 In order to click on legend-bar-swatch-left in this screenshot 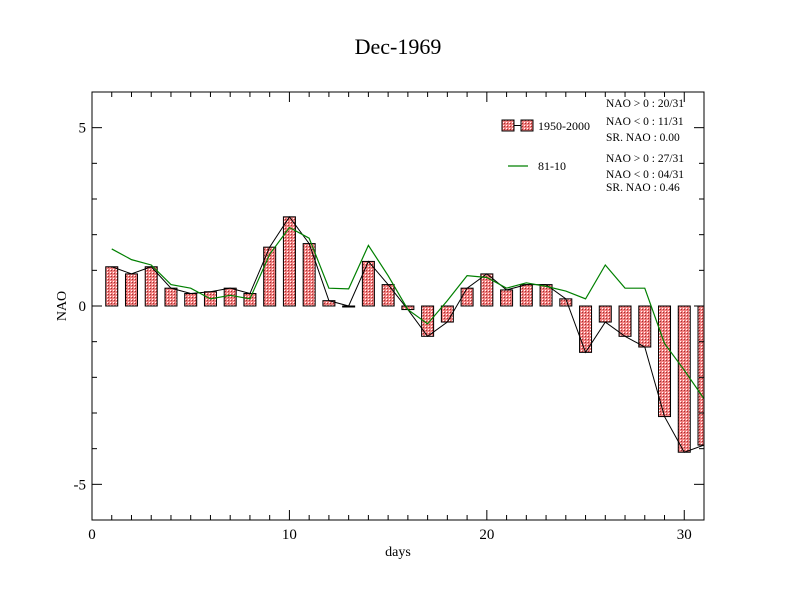, I will do `click(508, 125)`.